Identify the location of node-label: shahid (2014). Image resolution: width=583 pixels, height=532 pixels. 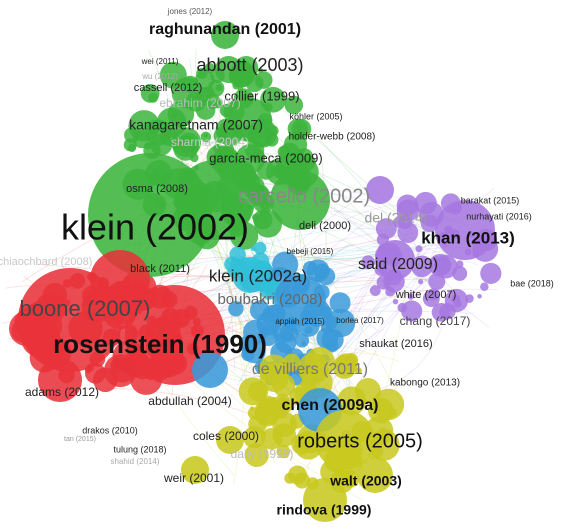
(135, 461).